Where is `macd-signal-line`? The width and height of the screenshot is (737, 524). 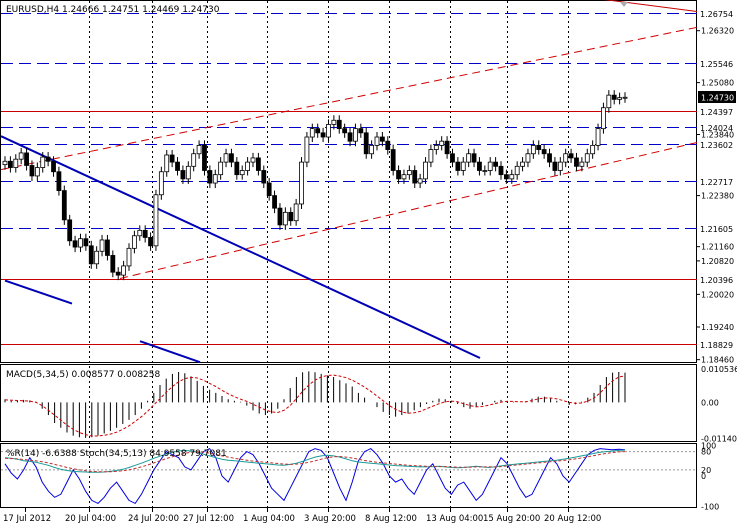 macd-signal-line is located at coordinates (315, 405).